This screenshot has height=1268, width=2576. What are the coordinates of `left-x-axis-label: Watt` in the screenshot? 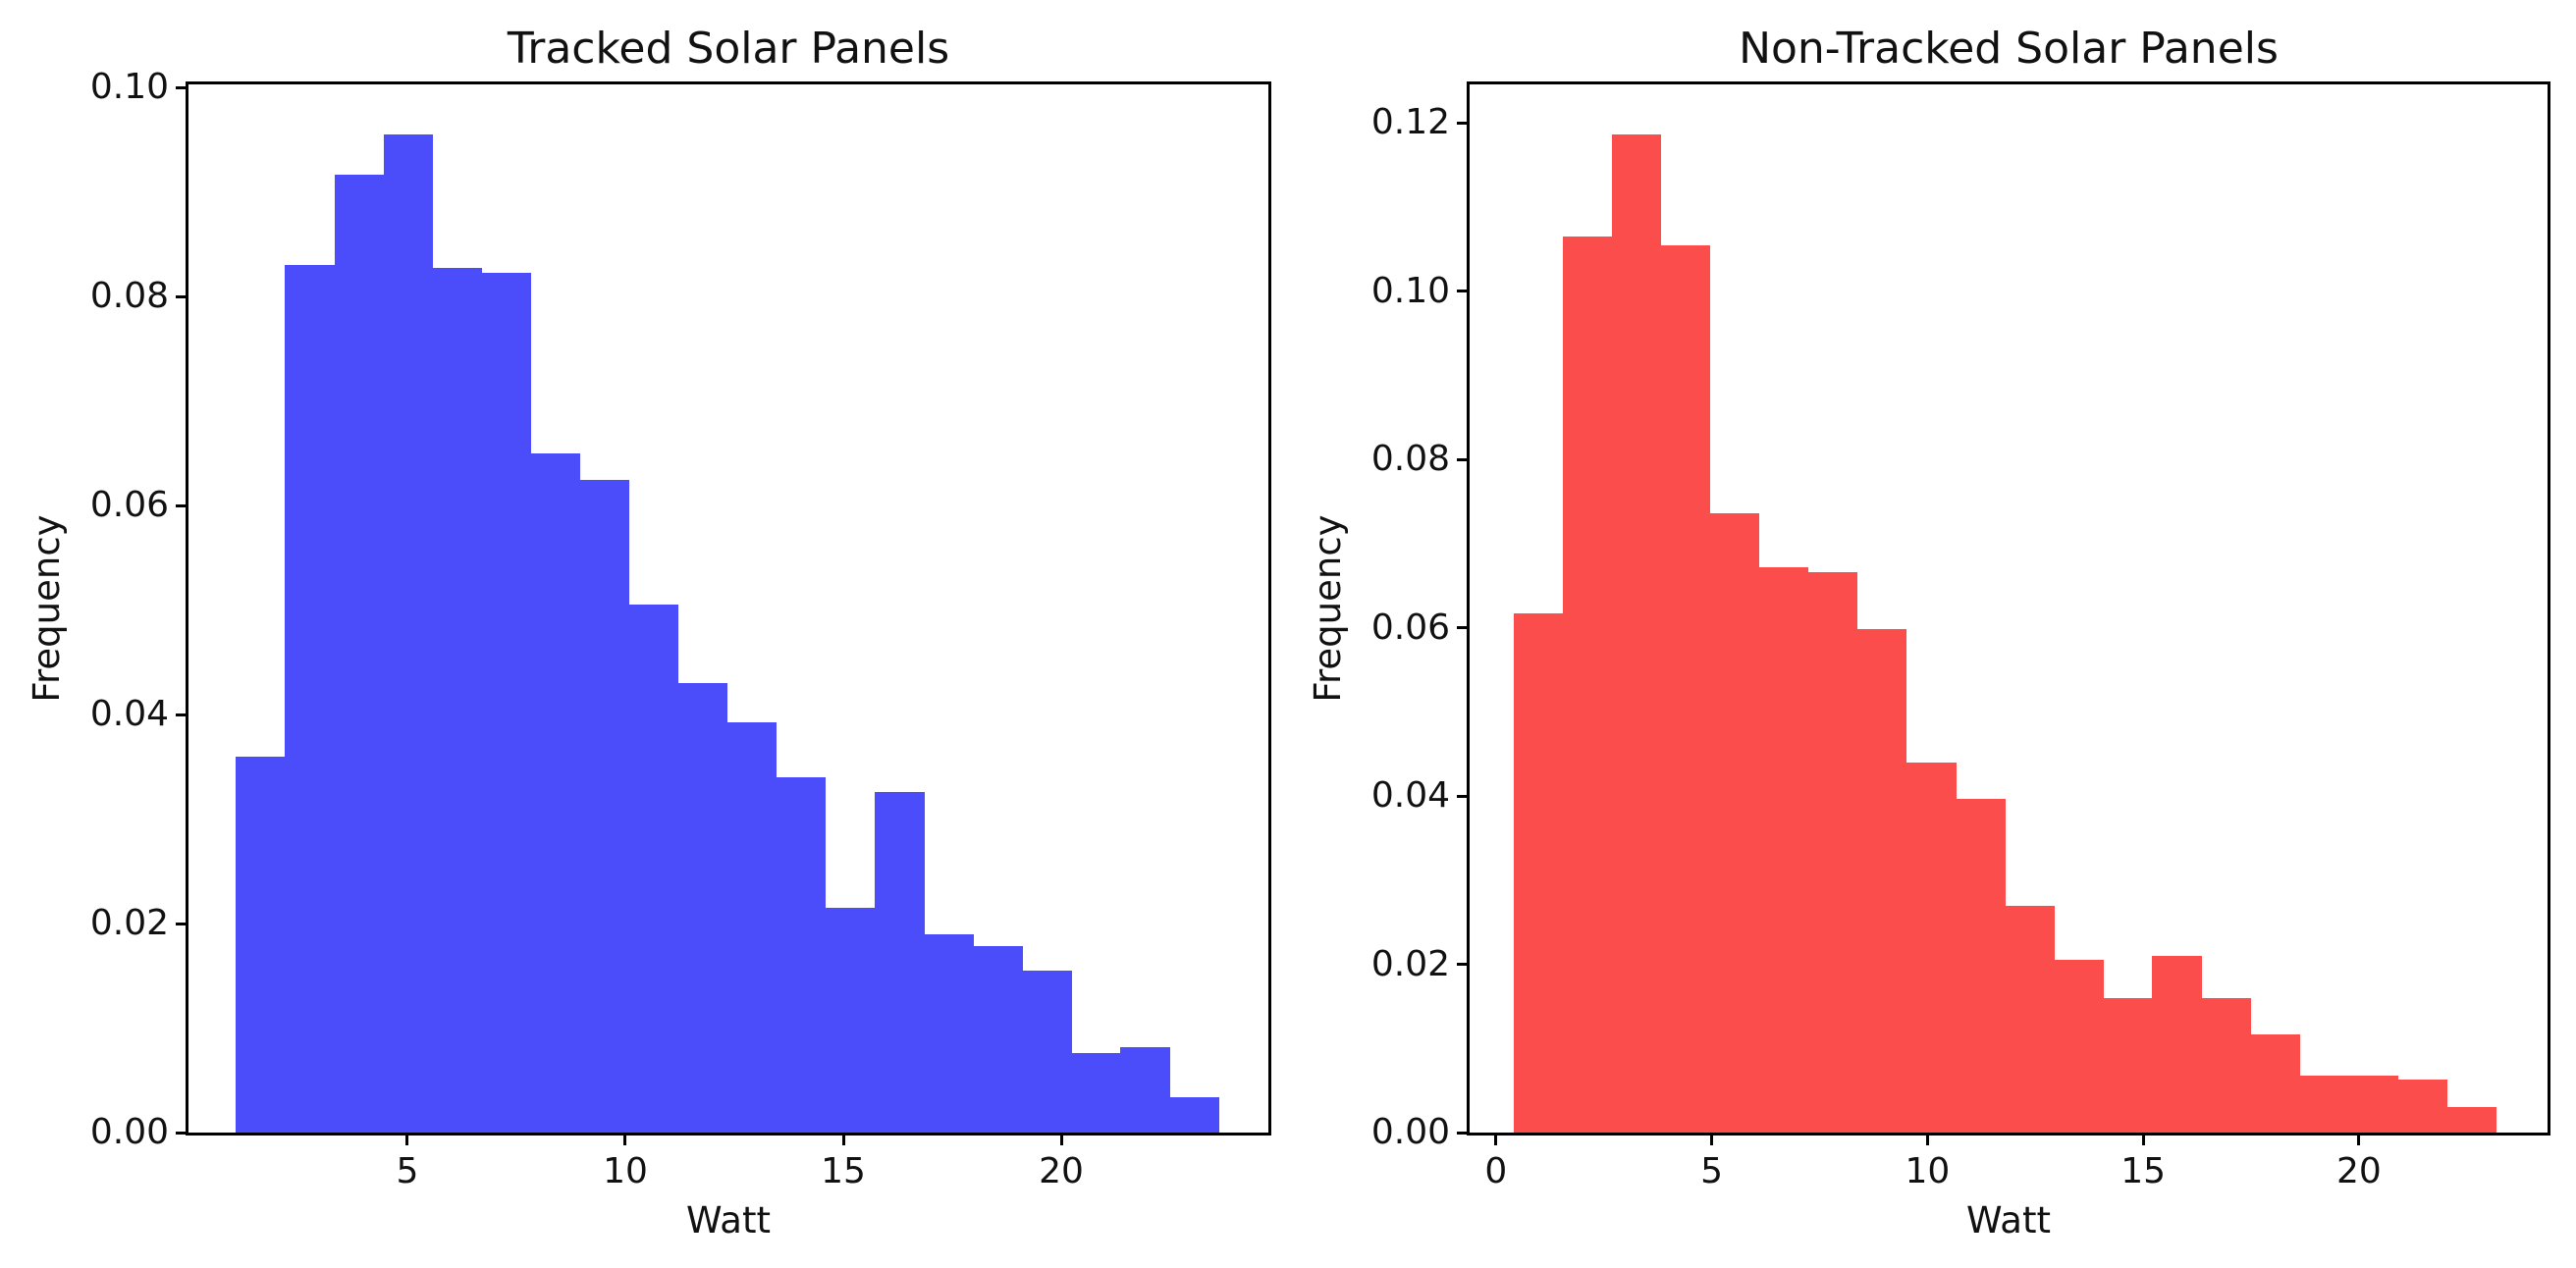 It's located at (728, 1220).